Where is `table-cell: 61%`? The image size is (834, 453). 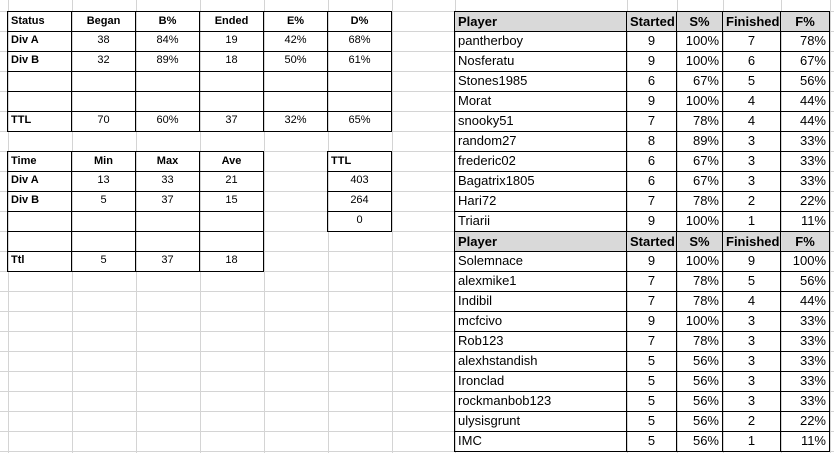 table-cell: 61% is located at coordinates (360, 61).